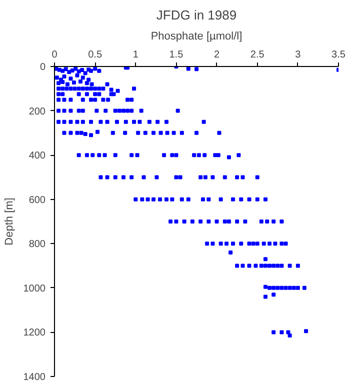 Image resolution: width=350 pixels, height=384 pixels. I want to click on x-tick-label: 1.5, so click(176, 55).